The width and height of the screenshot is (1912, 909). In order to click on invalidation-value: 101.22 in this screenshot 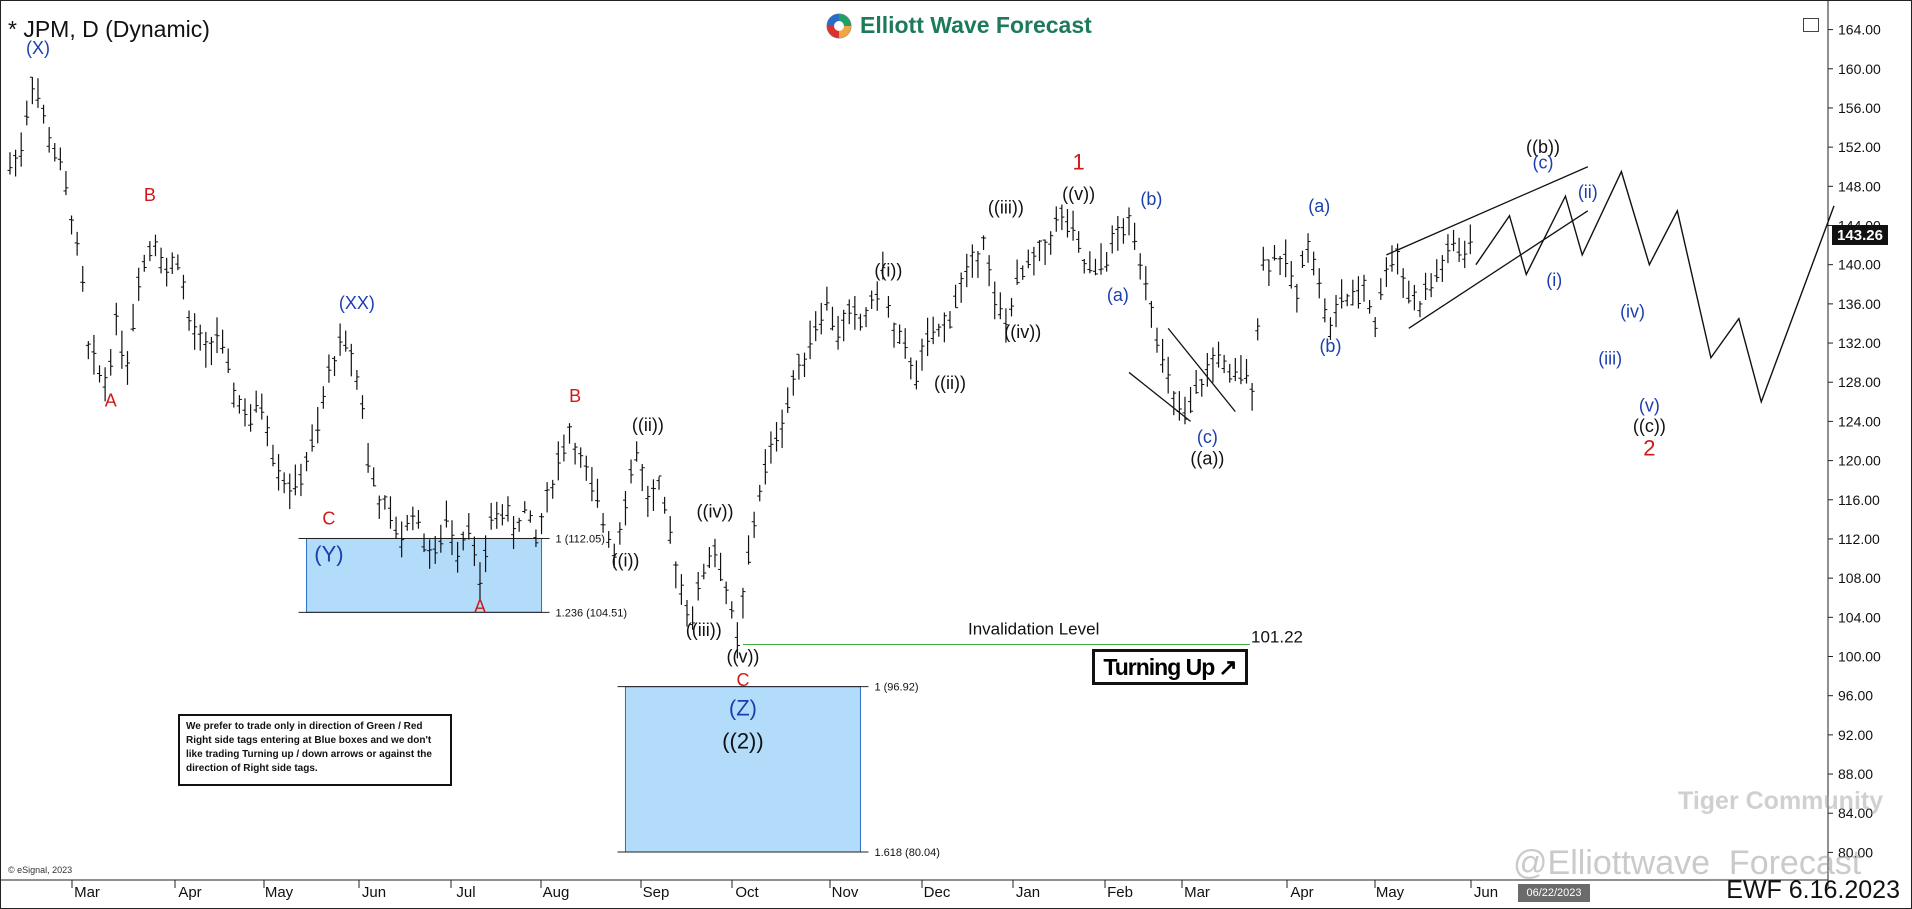, I will do `click(1277, 637)`.